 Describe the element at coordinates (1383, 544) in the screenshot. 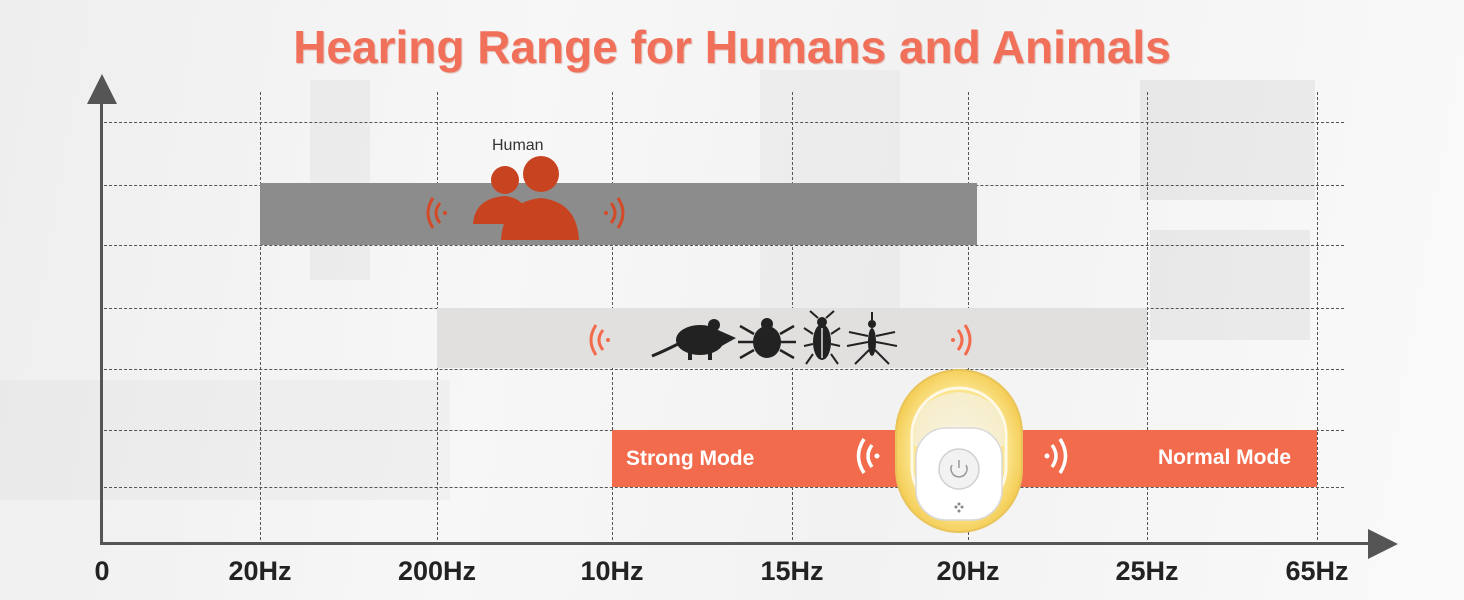

I see `x-axis-arrow` at that location.